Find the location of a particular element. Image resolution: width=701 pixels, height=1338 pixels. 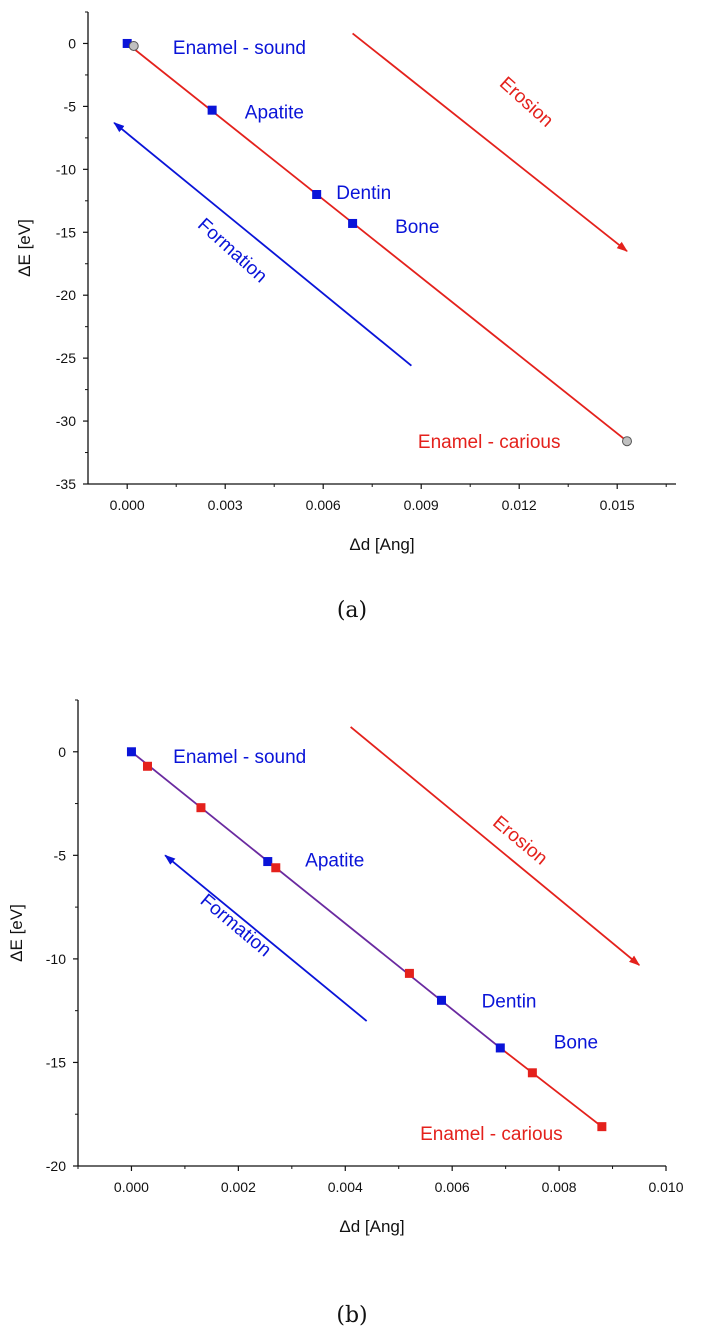

caption-a: (a) is located at coordinates (352, 610).